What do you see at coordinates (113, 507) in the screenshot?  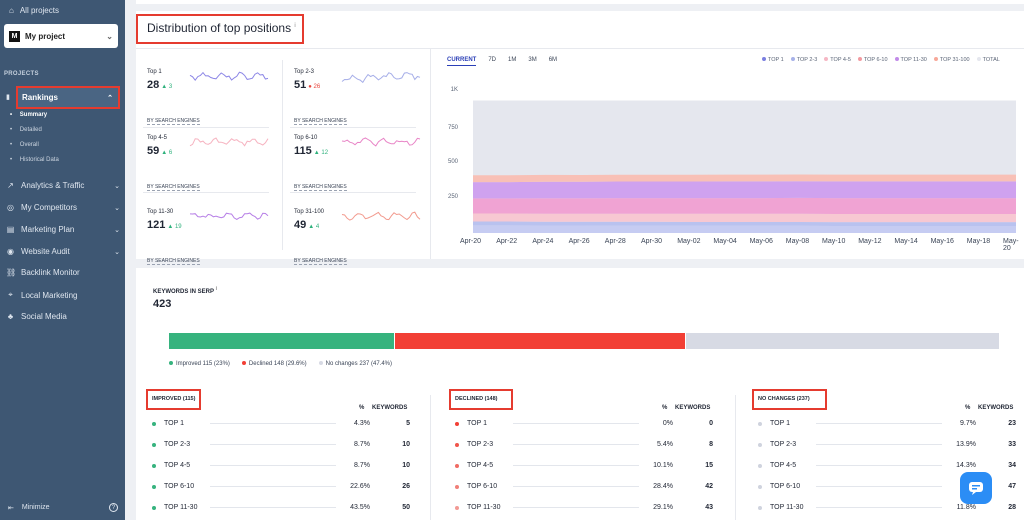 I see `help-icon: ?` at bounding box center [113, 507].